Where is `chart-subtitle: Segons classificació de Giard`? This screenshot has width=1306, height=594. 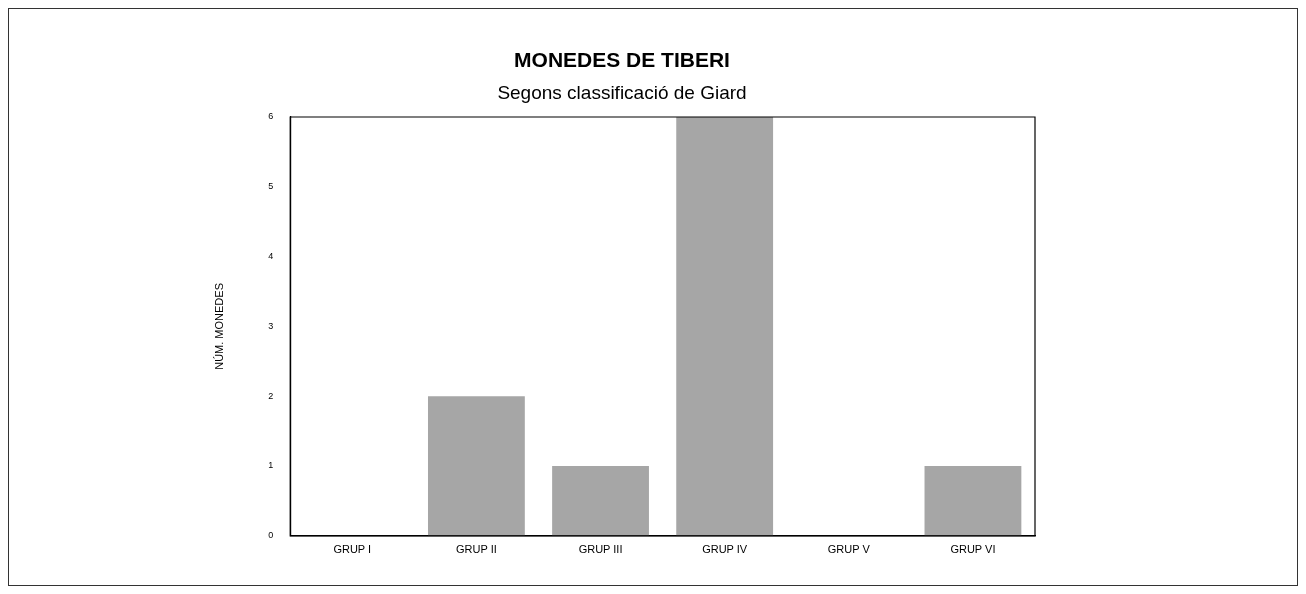
chart-subtitle: Segons classificació de Giard is located at coordinates (622, 92).